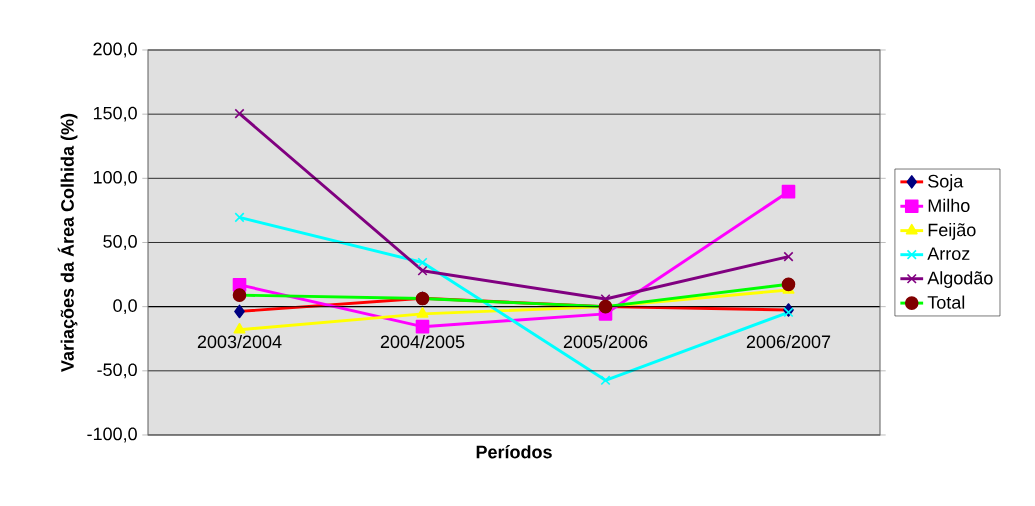  Describe the element at coordinates (125, 307) in the screenshot. I see `y-tick-label: 0,0` at that location.